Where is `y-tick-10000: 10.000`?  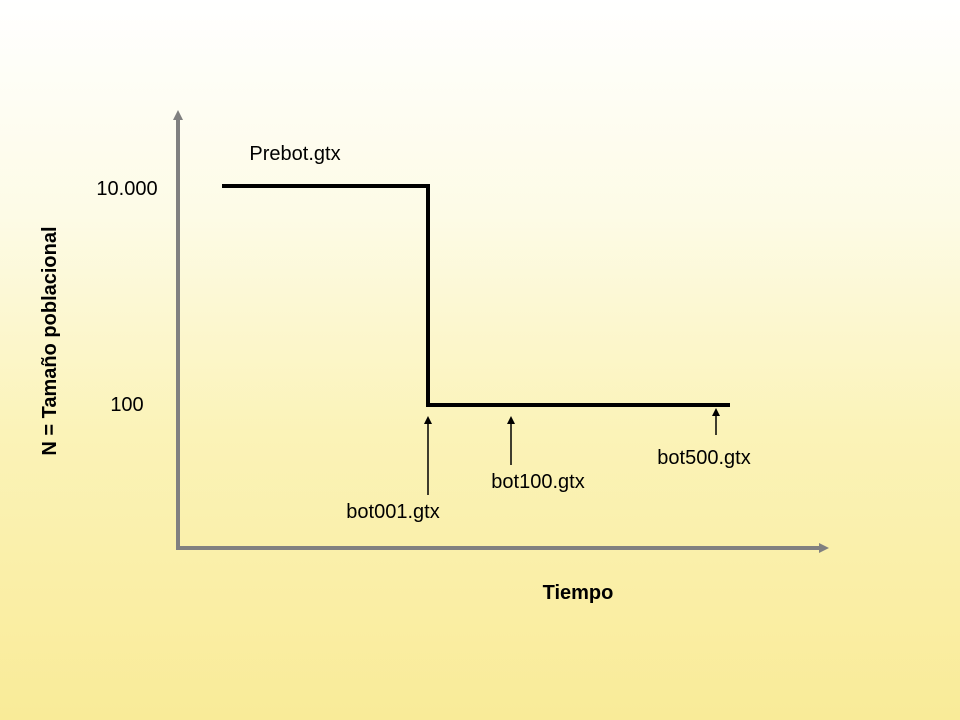
y-tick-10000: 10.000 is located at coordinates (126, 189).